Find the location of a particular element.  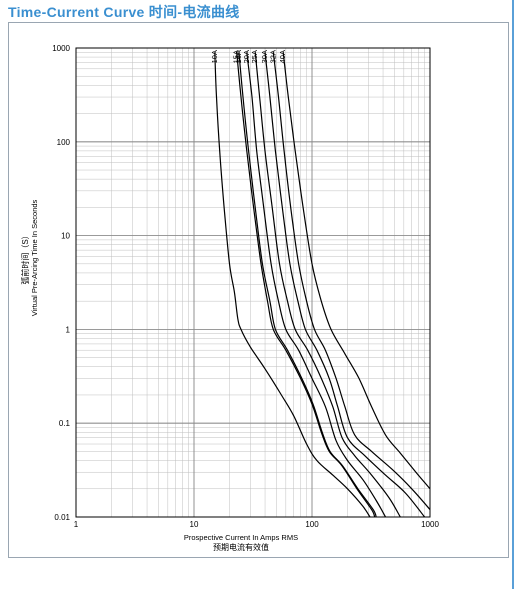

y-axis-label-cn: 弧前时间（S） is located at coordinates (25, 257).